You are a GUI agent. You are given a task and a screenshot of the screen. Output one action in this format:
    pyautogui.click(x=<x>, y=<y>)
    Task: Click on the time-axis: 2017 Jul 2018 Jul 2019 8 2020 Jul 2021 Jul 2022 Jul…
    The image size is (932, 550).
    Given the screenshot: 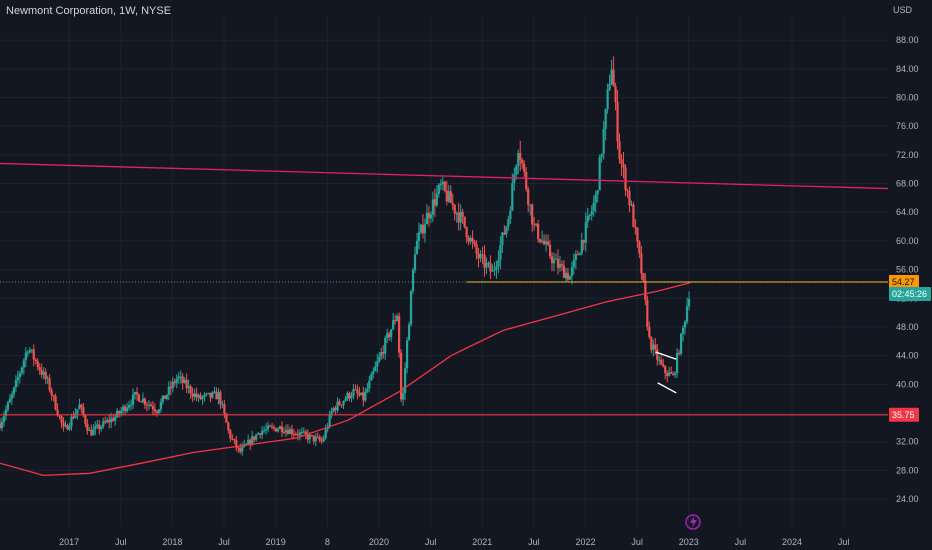 What is the action you would take?
    pyautogui.click(x=454, y=542)
    